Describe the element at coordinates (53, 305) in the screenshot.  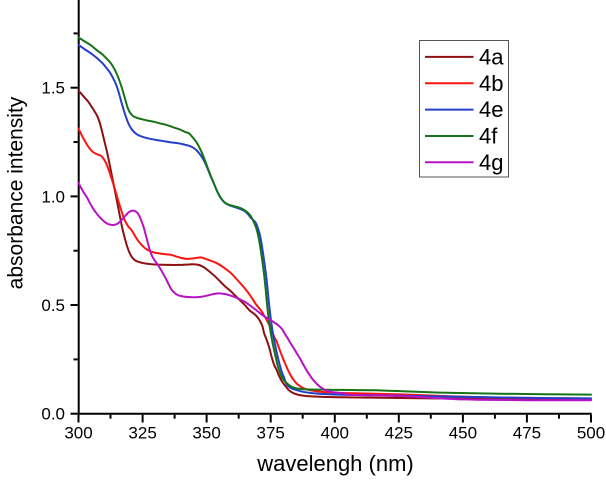
I see `svg-text: 0.5` at that location.